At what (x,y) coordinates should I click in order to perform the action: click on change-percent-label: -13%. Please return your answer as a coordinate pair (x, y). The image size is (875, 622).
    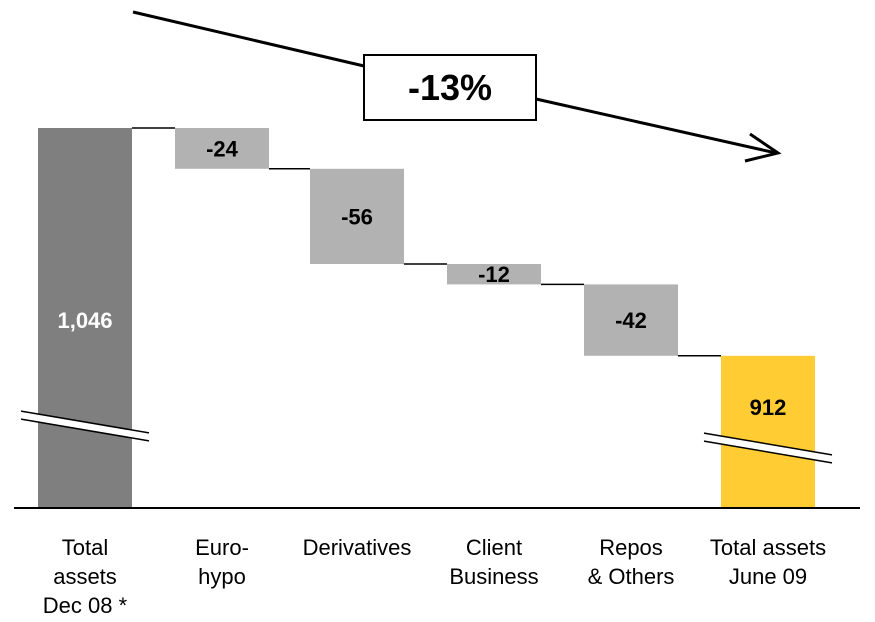
    Looking at the image, I should click on (450, 87).